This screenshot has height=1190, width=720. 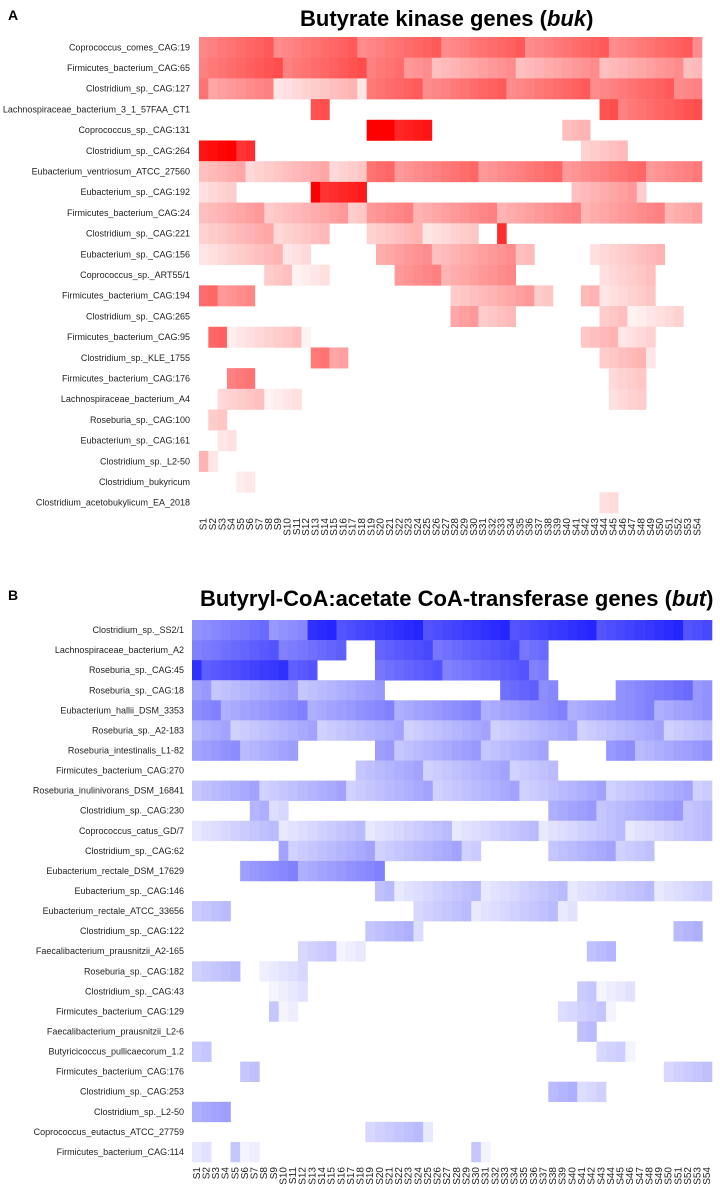 I want to click on column-label: S44, so click(x=604, y=527).